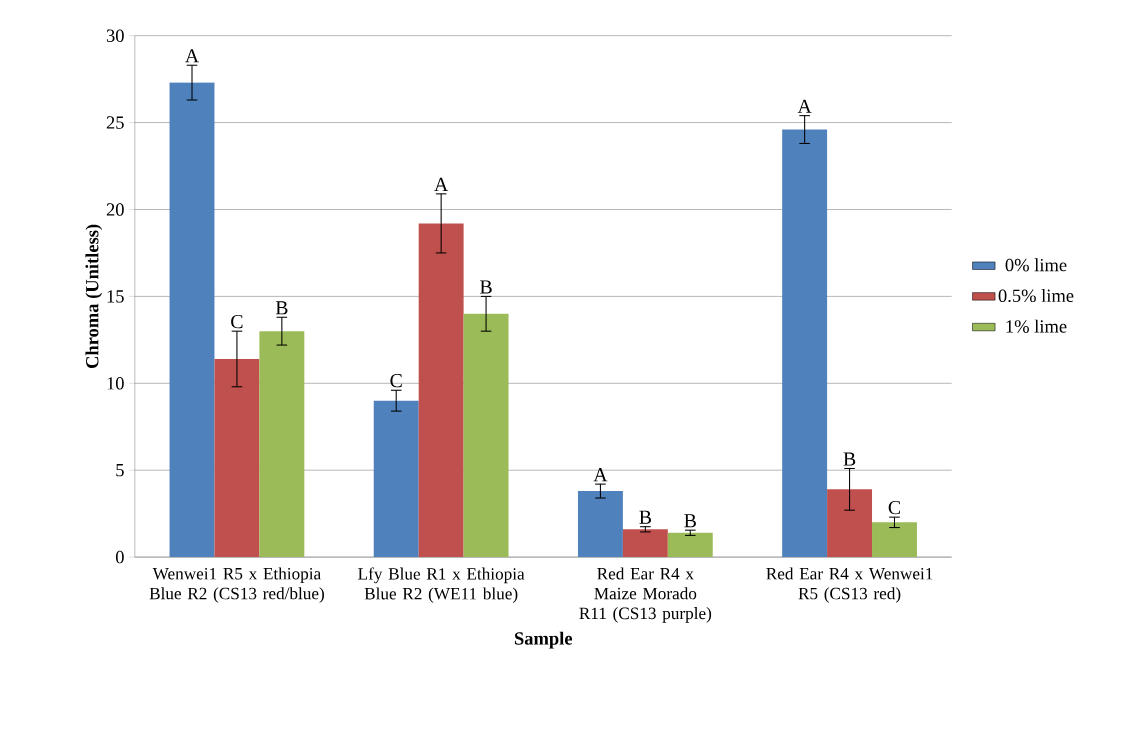 The height and width of the screenshot is (729, 1141). I want to click on y-tick-label: 15, so click(115, 296).